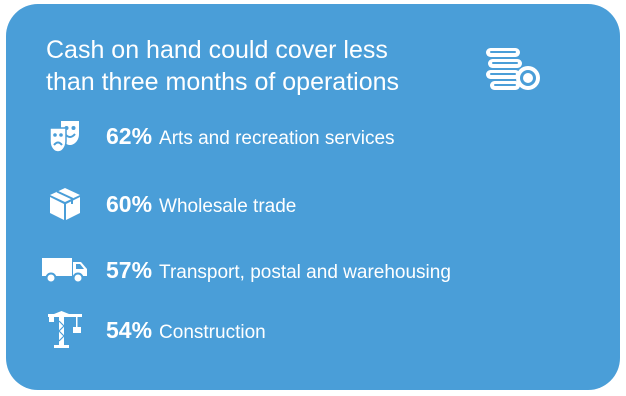 The height and width of the screenshot is (396, 626). Describe the element at coordinates (217, 50) in the screenshot. I see `title-line-1: Cash on hand could cover less` at that location.